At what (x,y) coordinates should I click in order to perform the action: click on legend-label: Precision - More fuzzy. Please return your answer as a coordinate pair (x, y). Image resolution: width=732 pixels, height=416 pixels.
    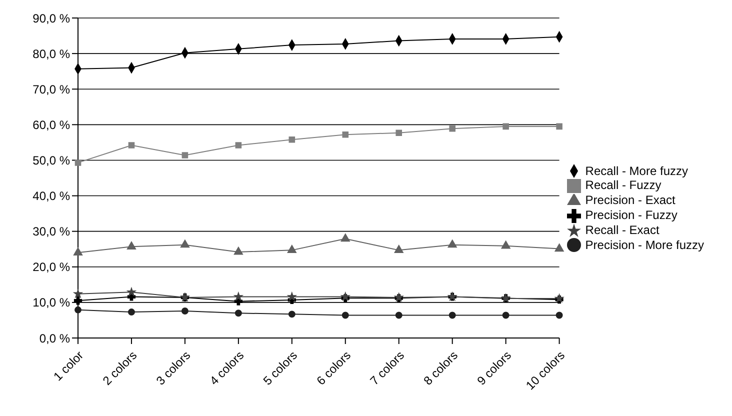
    Looking at the image, I should click on (644, 245).